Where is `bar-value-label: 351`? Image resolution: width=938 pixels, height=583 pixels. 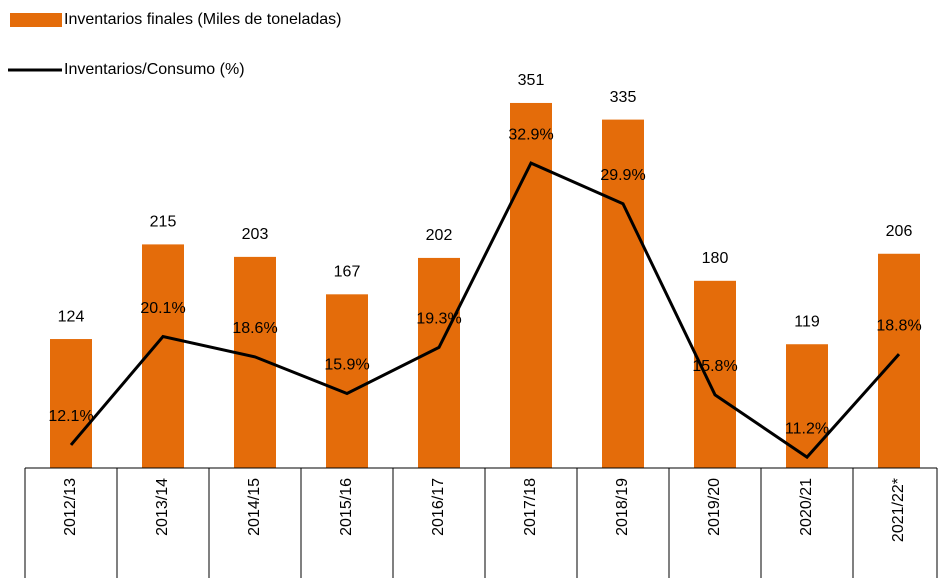 bar-value-label: 351 is located at coordinates (531, 80).